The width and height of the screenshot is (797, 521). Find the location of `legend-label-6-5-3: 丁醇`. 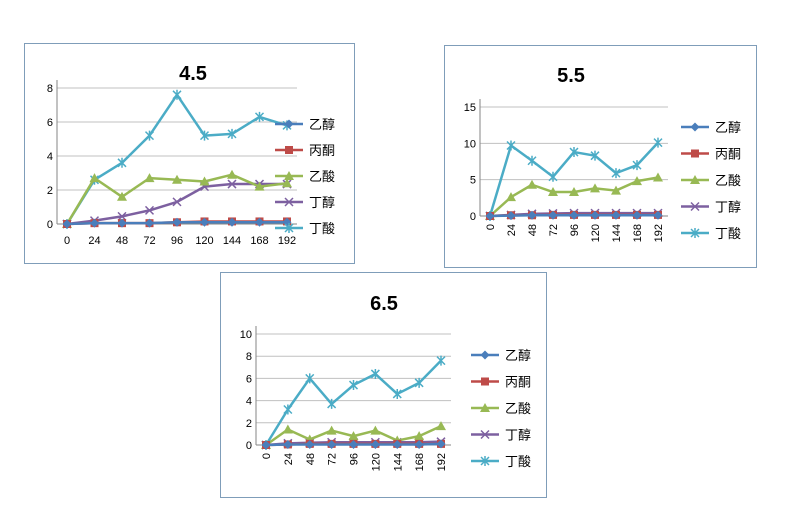

legend-label-6-5-3: 丁醇 is located at coordinates (518, 436).